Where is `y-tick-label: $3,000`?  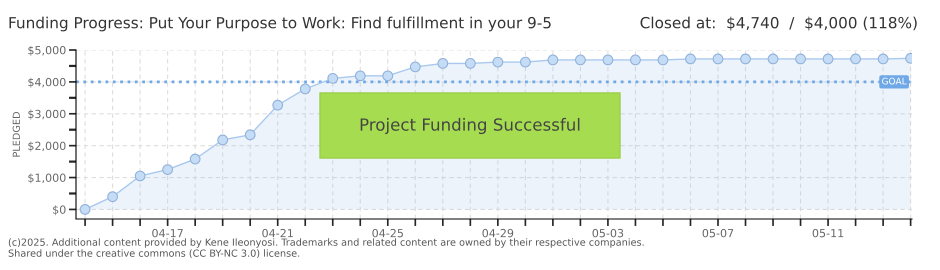
y-tick-label: $3,000 is located at coordinates (47, 115).